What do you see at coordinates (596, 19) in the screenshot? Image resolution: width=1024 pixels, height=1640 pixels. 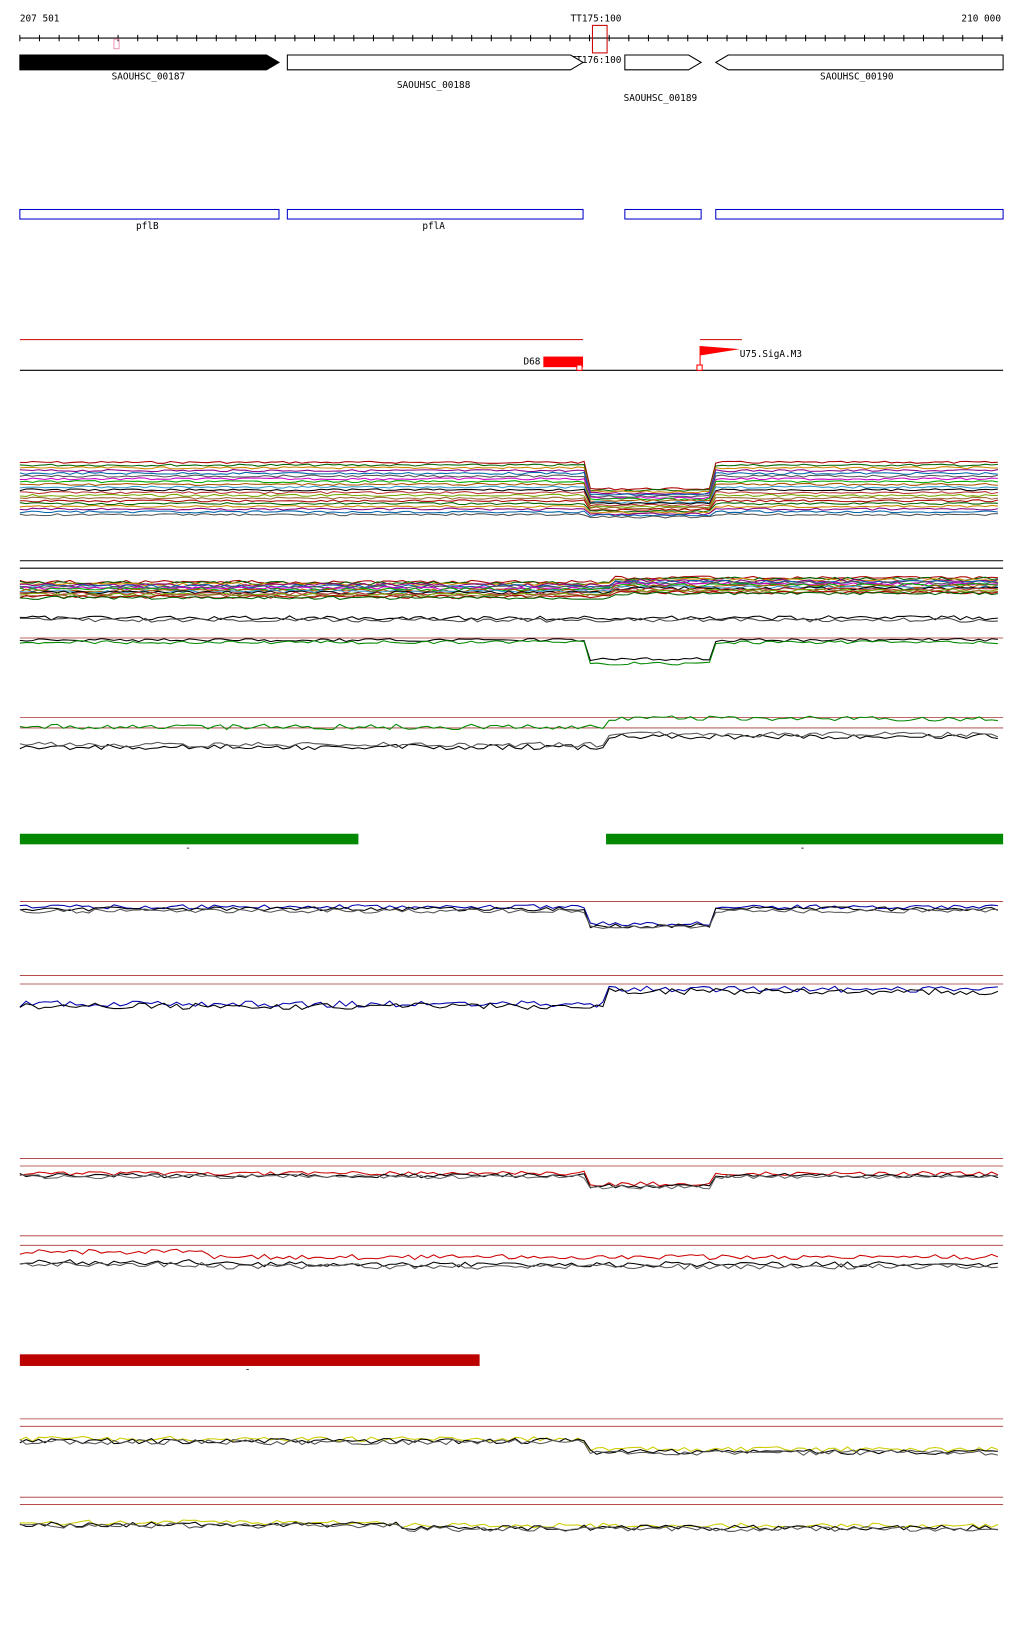 I see `marker-label: TT175:100` at bounding box center [596, 19].